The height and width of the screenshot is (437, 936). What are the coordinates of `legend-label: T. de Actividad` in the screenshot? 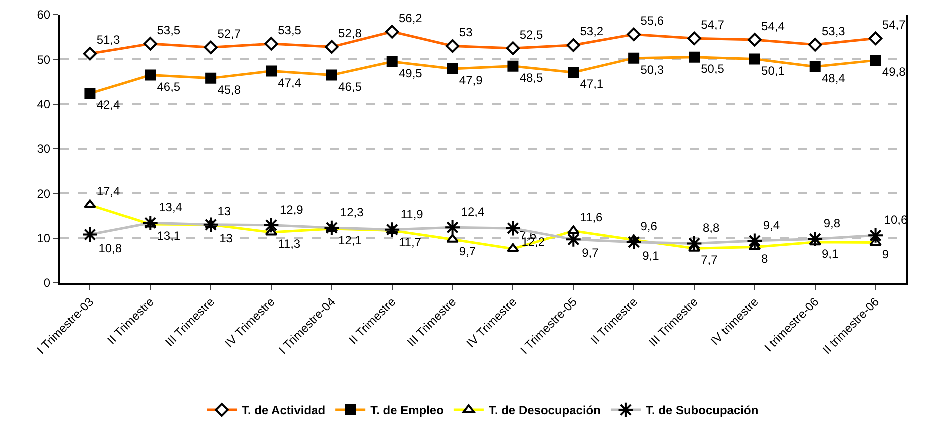 It's located at (284, 411).